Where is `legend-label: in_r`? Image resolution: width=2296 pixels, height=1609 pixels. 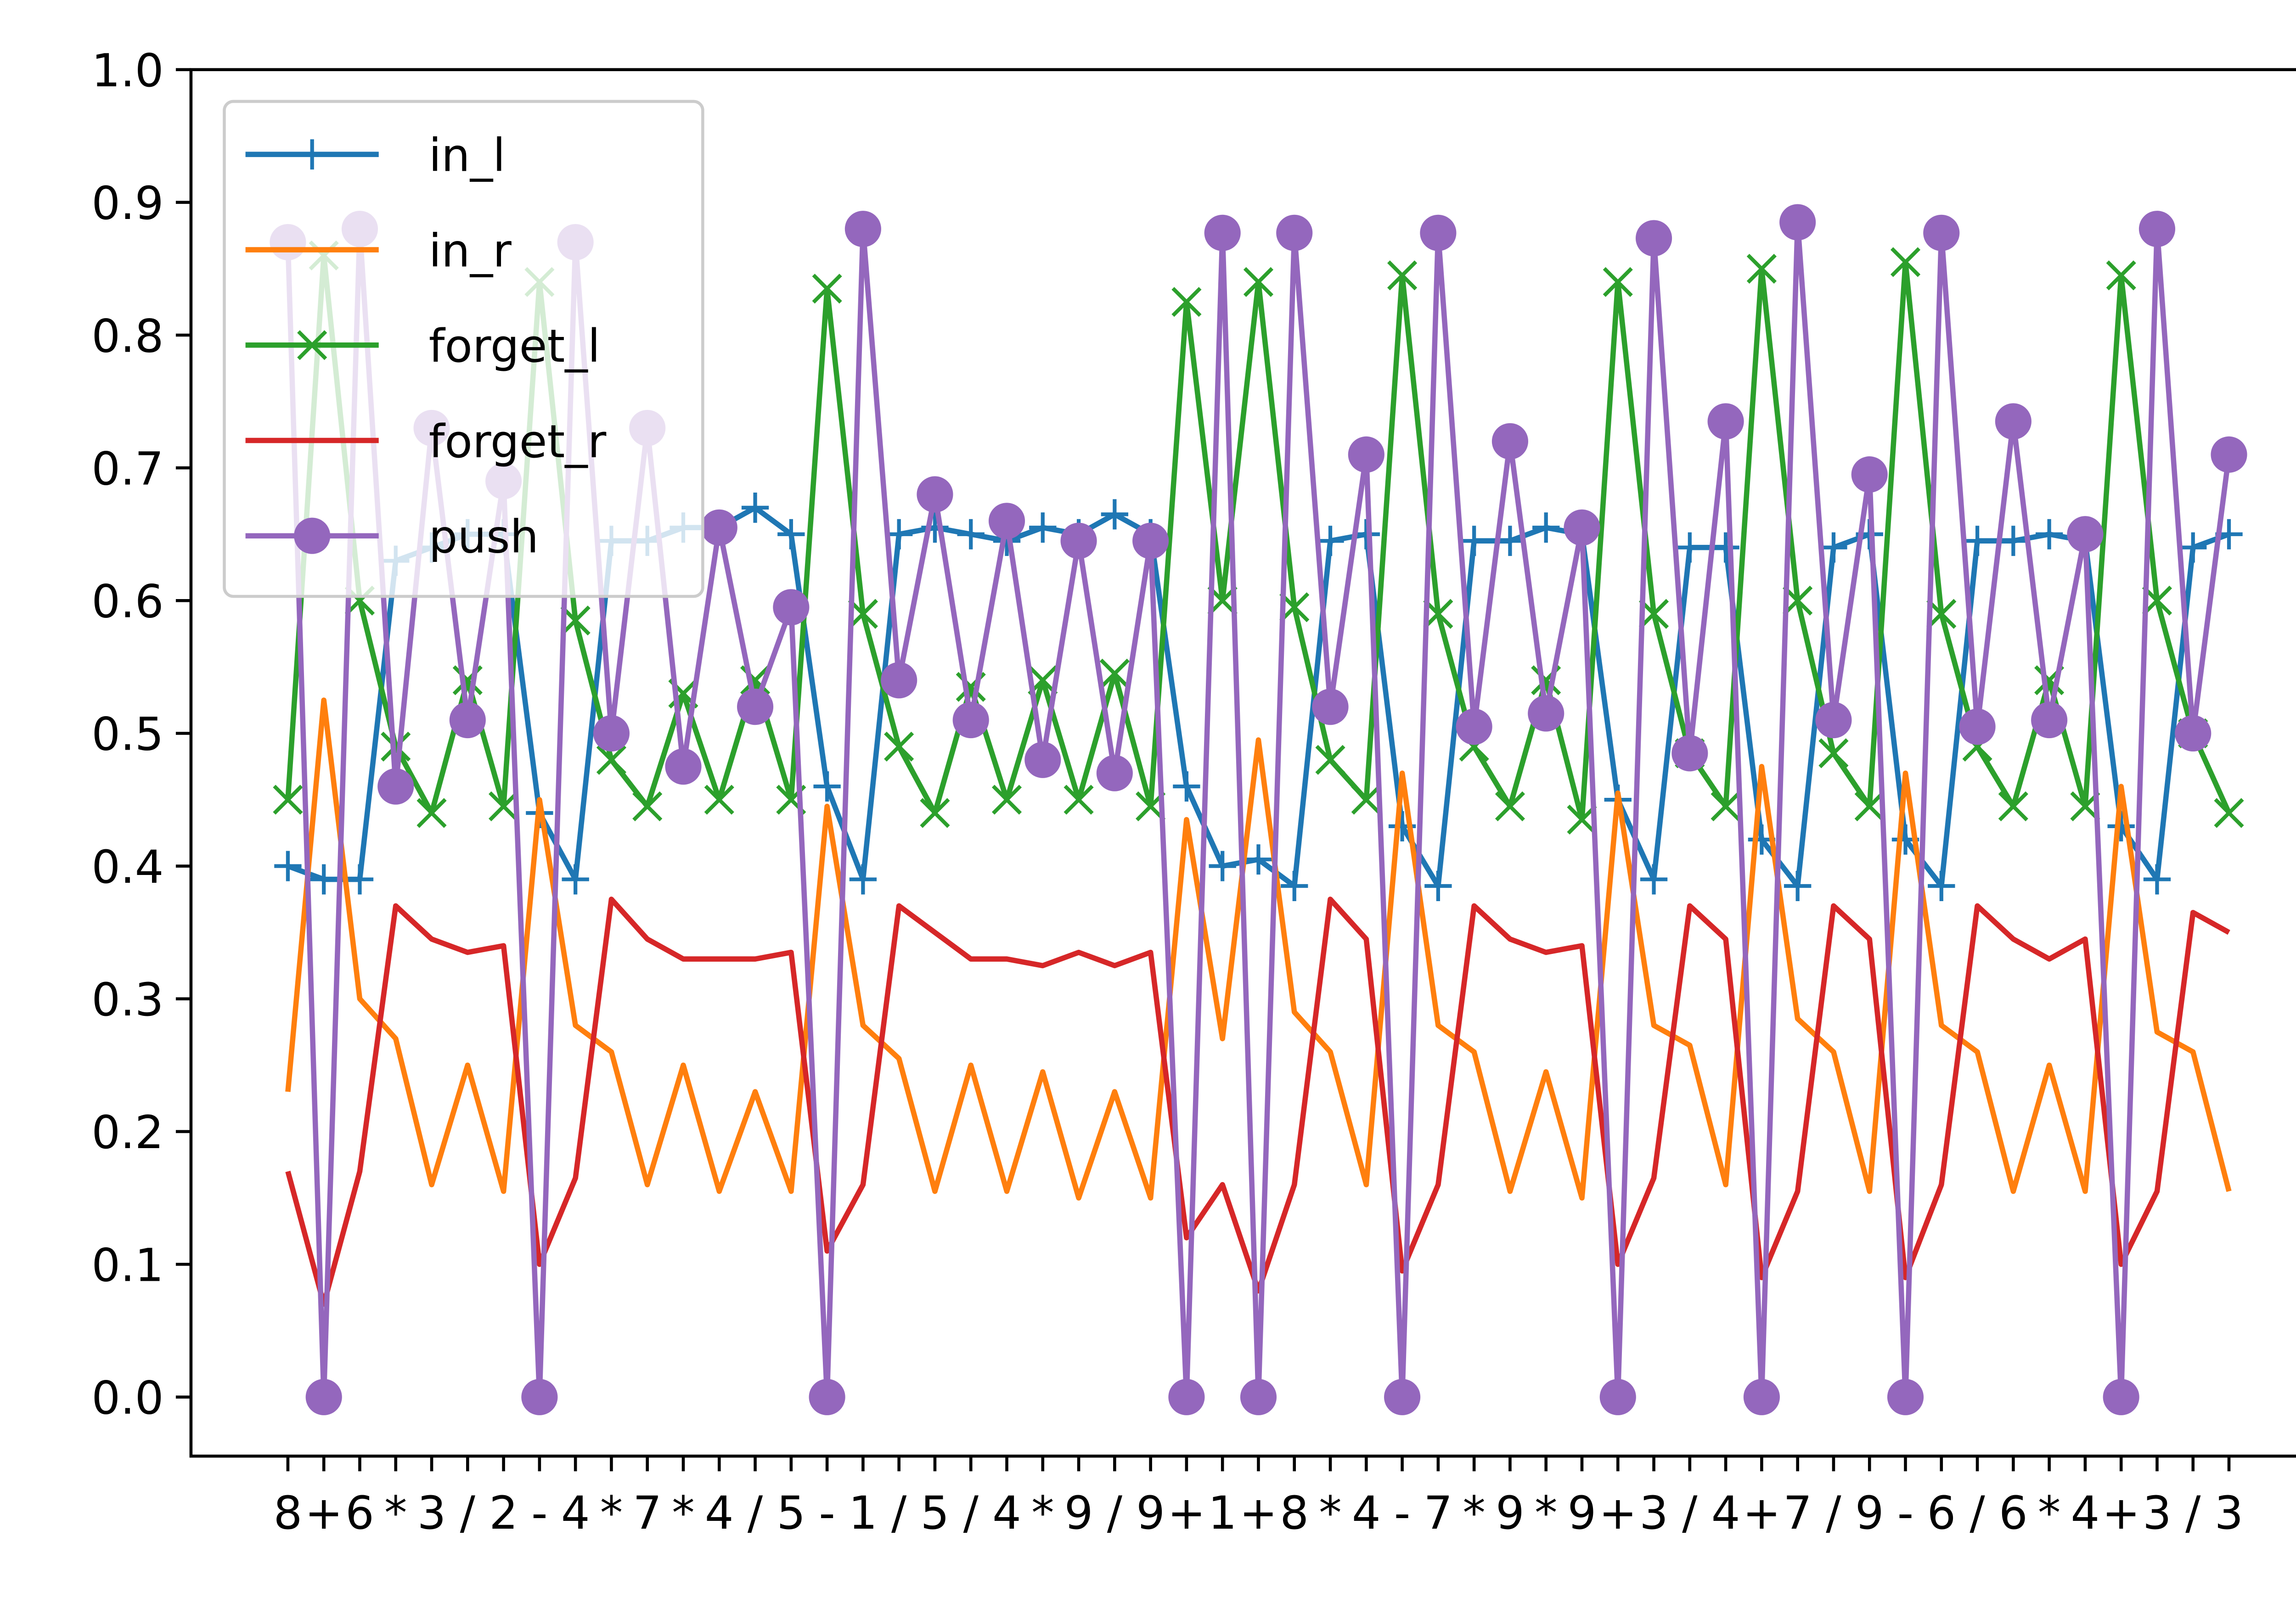
legend-label: in_r is located at coordinates (470, 250).